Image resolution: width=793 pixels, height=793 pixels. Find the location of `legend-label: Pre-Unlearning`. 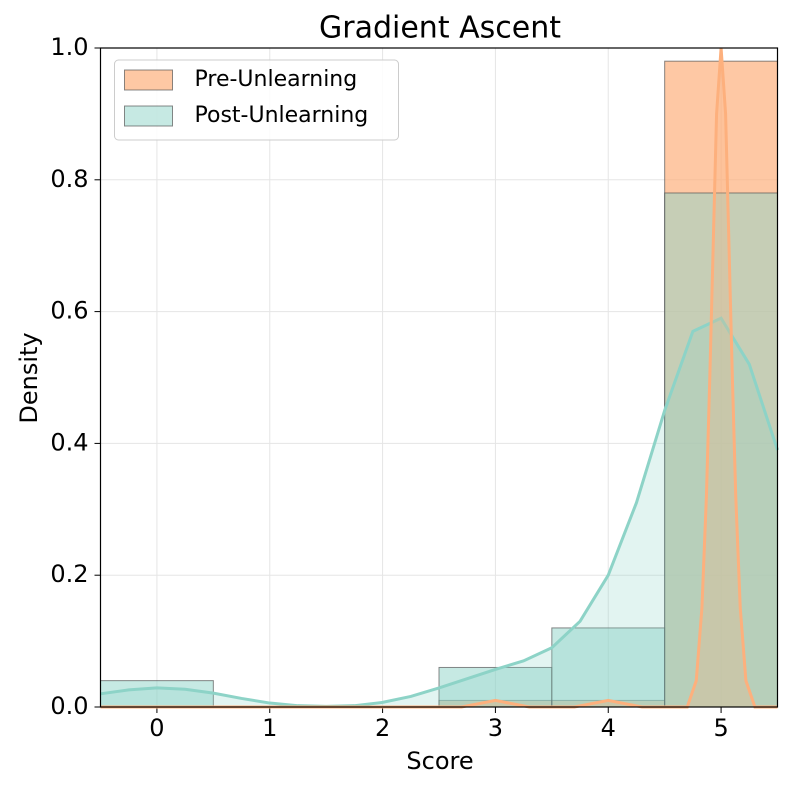

legend-label: Pre-Unlearning is located at coordinates (276, 79).